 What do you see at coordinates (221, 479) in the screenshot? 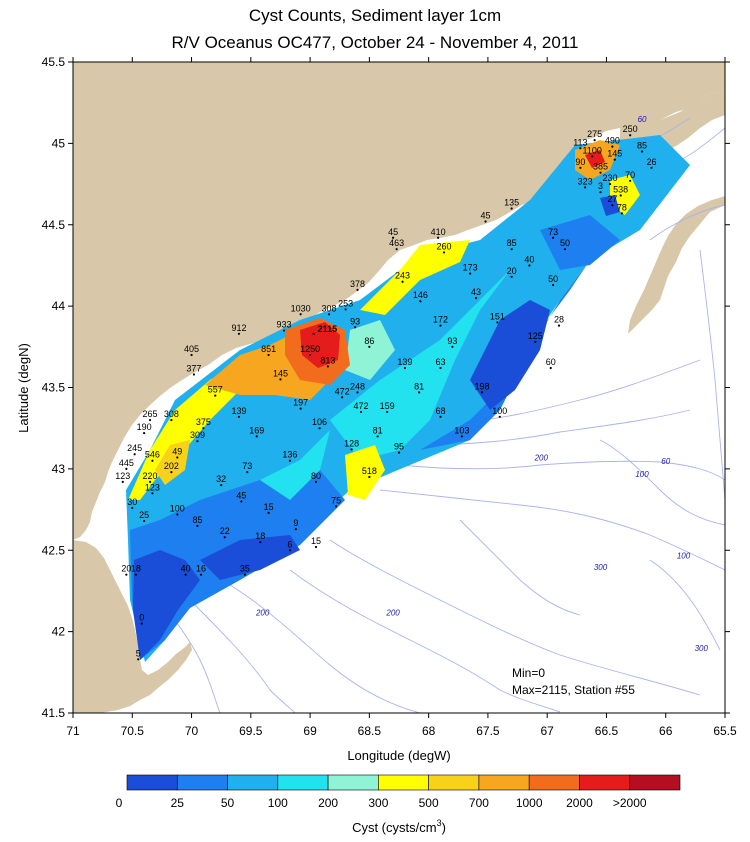
I see `station-label: 32` at bounding box center [221, 479].